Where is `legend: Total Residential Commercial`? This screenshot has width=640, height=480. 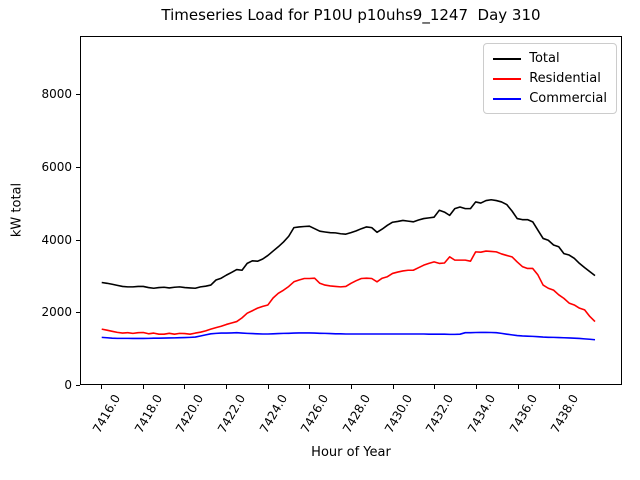 legend: Total Residential Commercial is located at coordinates (550, 78).